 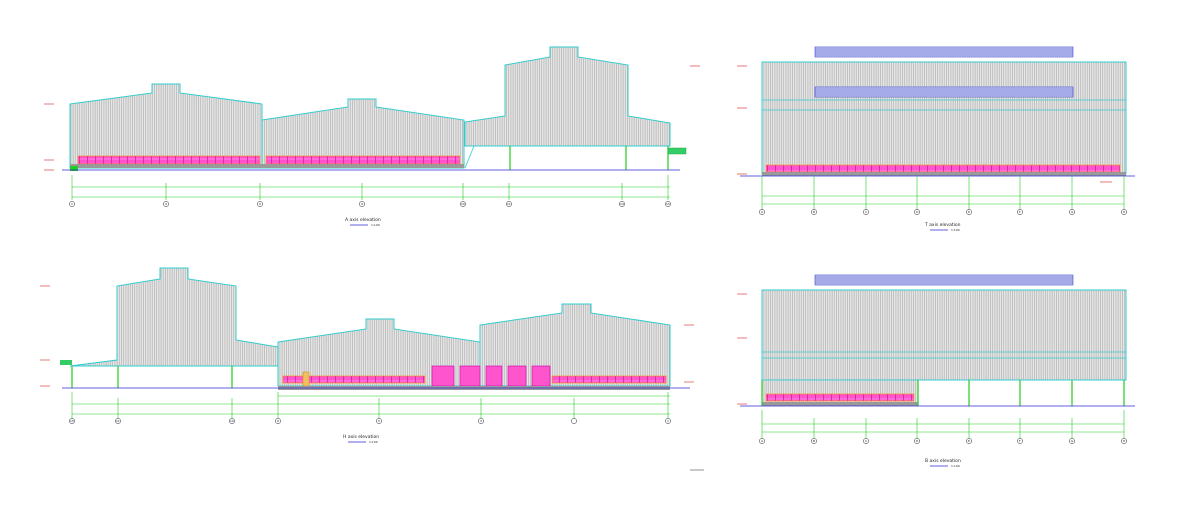 I want to click on window-band-t, so click(x=943, y=168).